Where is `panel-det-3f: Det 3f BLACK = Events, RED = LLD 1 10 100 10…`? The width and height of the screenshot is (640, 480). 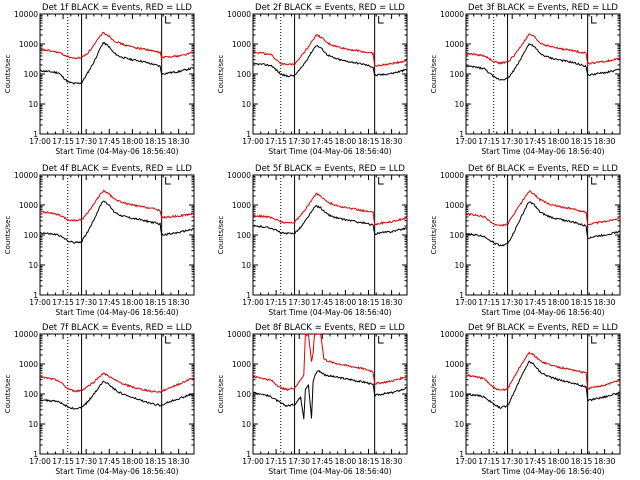 panel-det-3f: Det 3f BLACK = Events, RED = LLD 1 10 100 10… is located at coordinates (525, 79).